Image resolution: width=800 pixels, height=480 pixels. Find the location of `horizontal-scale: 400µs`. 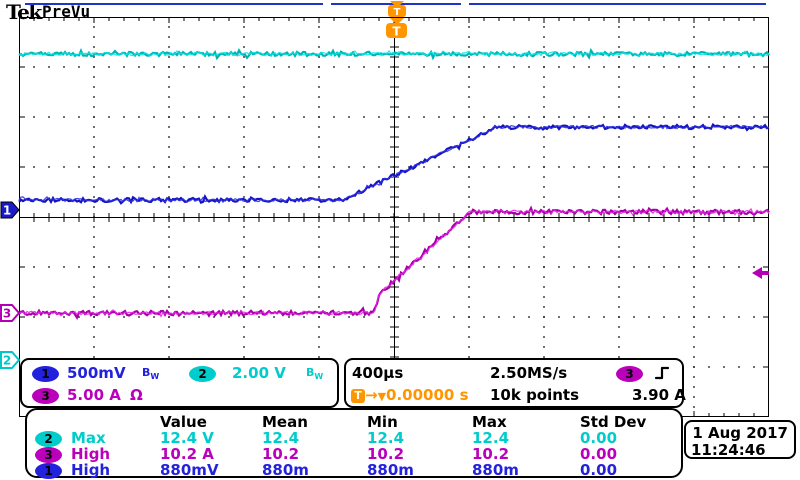

horizontal-scale: 400µs is located at coordinates (378, 373).